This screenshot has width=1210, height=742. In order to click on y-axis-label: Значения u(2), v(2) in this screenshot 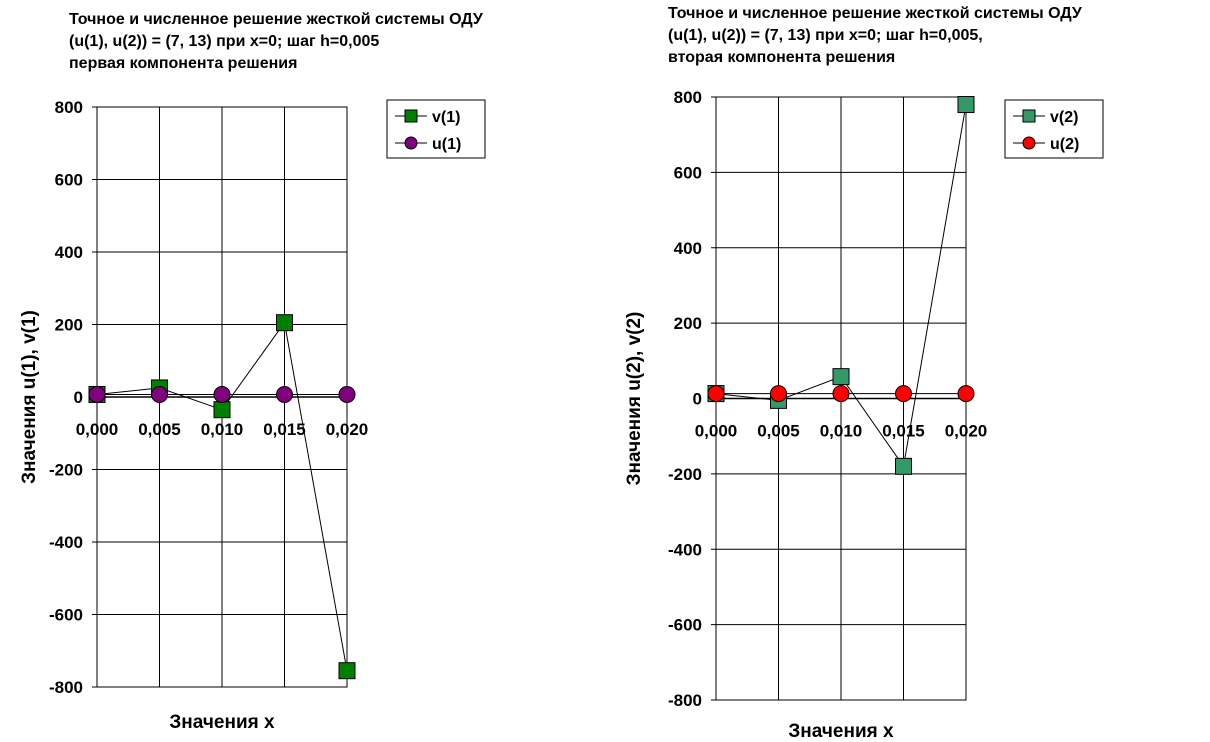, I will do `click(634, 399)`.